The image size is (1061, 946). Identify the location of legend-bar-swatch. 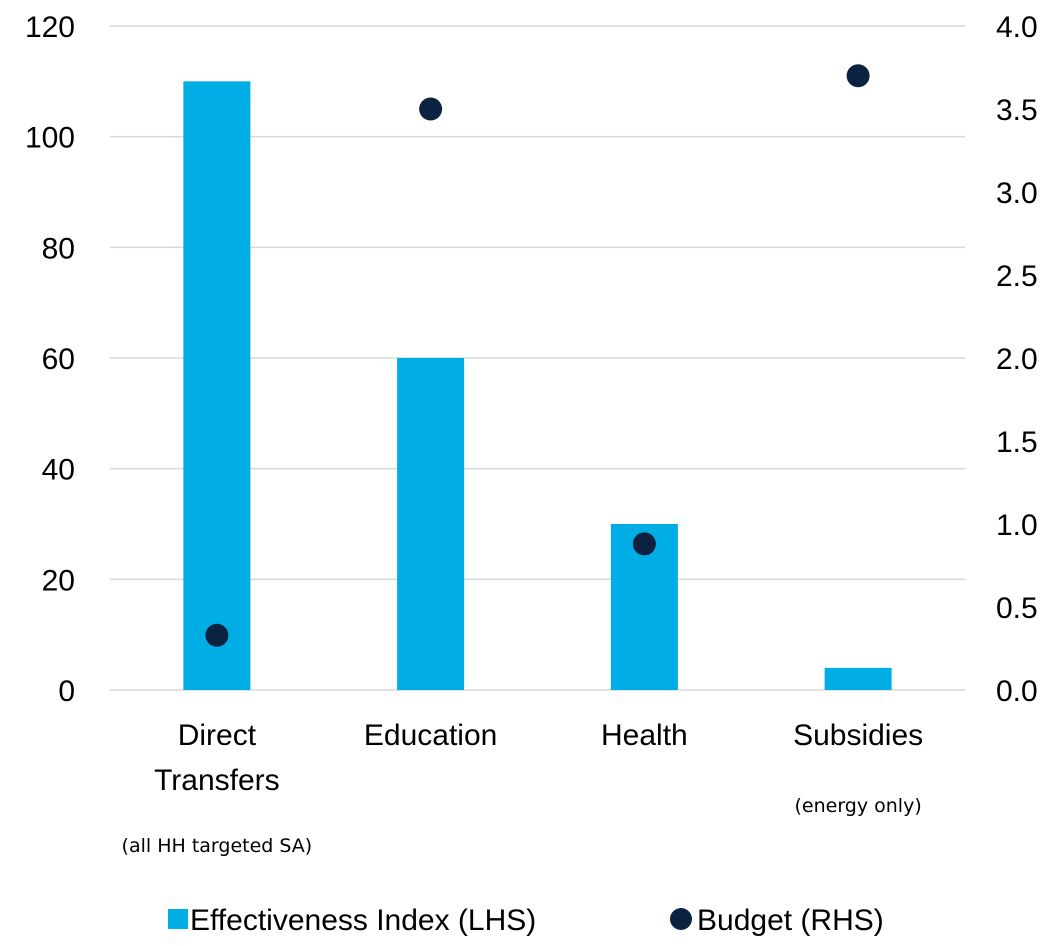
(178, 919).